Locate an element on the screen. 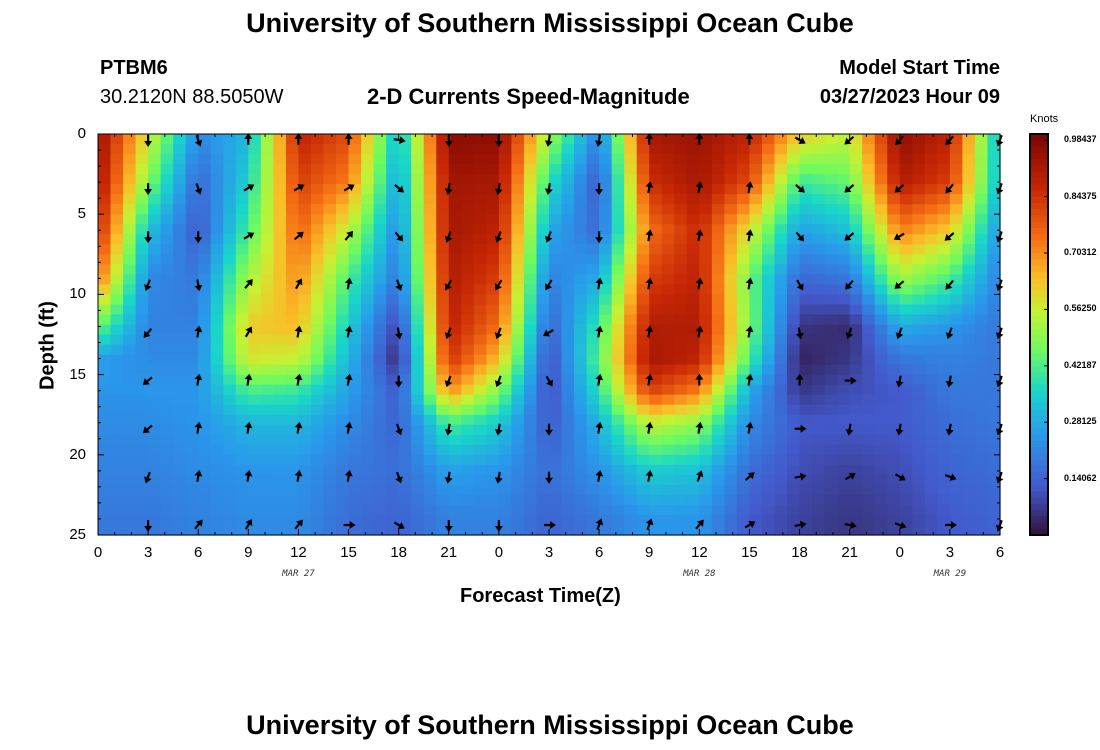 This screenshot has height=750, width=1100. colorbar-tick-label: 0.14062 is located at coordinates (1080, 477).